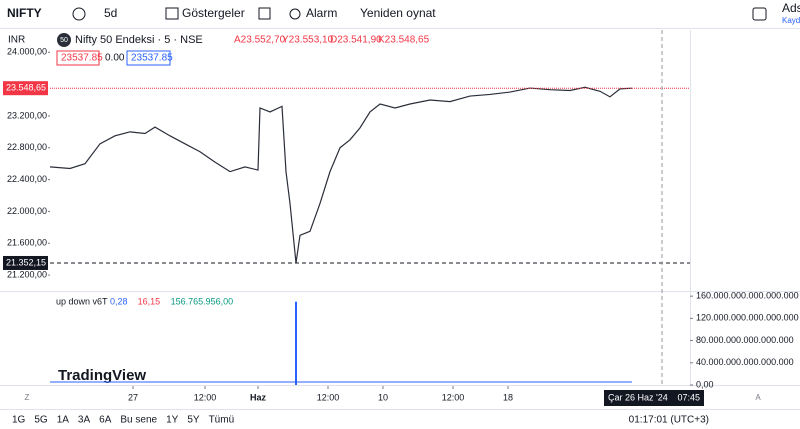  Describe the element at coordinates (295, 14) in the screenshot. I see `alarm-icon` at that location.